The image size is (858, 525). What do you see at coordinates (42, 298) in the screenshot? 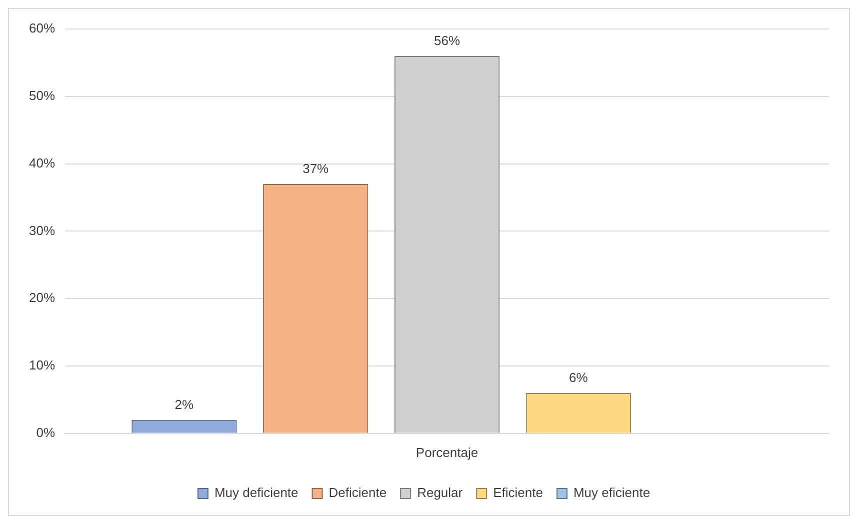
I see `y-tick-label: 20%` at bounding box center [42, 298].